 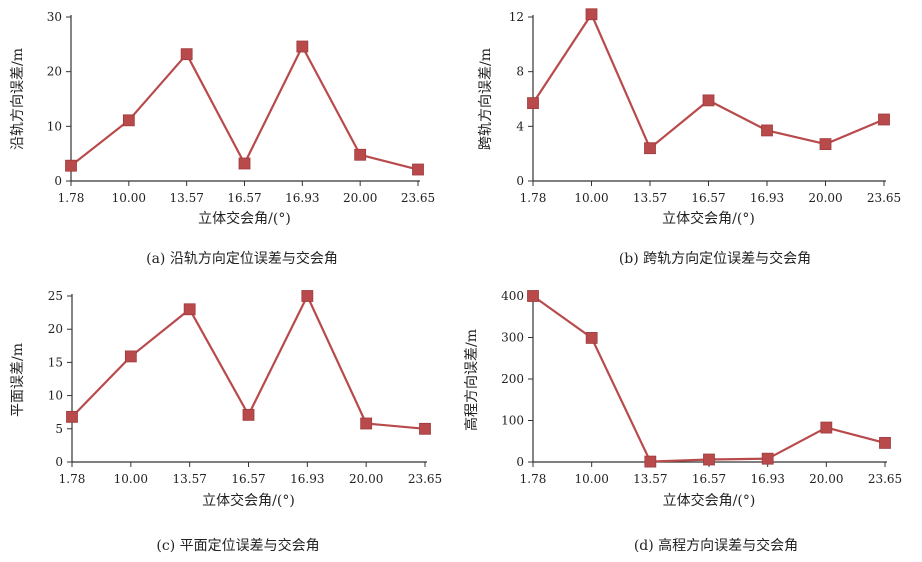 I want to click on y-tick-label: 15, so click(x=55, y=362).